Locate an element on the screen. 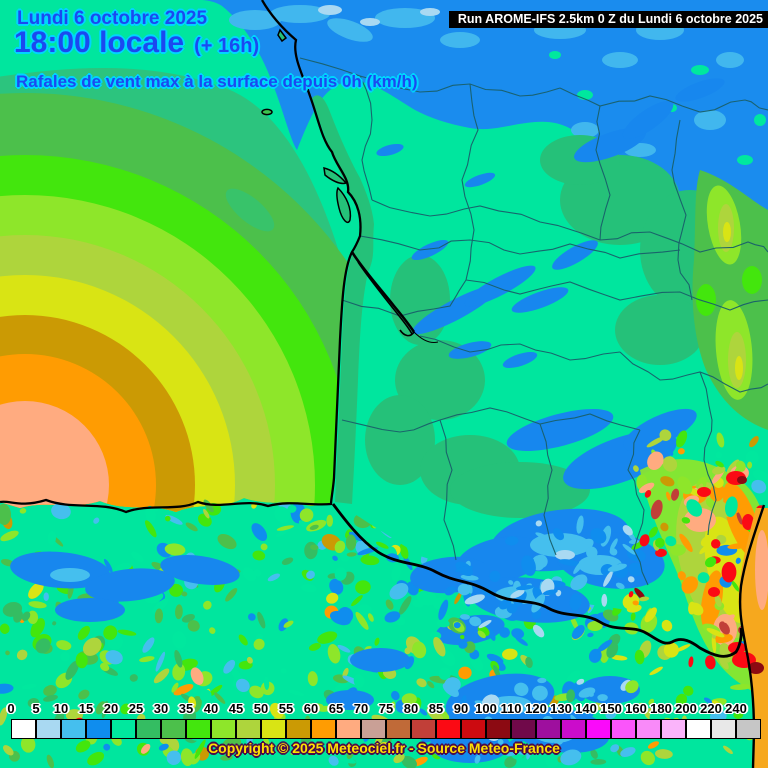  atlantic-islands is located at coordinates (306, 126).